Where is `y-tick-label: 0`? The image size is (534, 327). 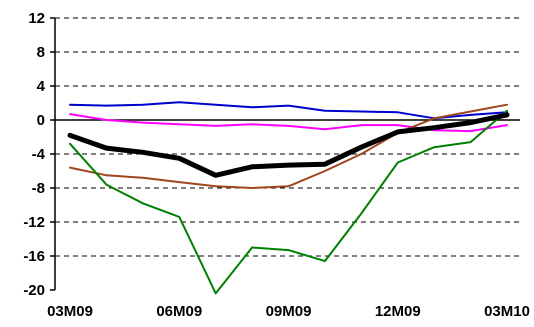
y-tick-label: 0 is located at coordinates (41, 120).